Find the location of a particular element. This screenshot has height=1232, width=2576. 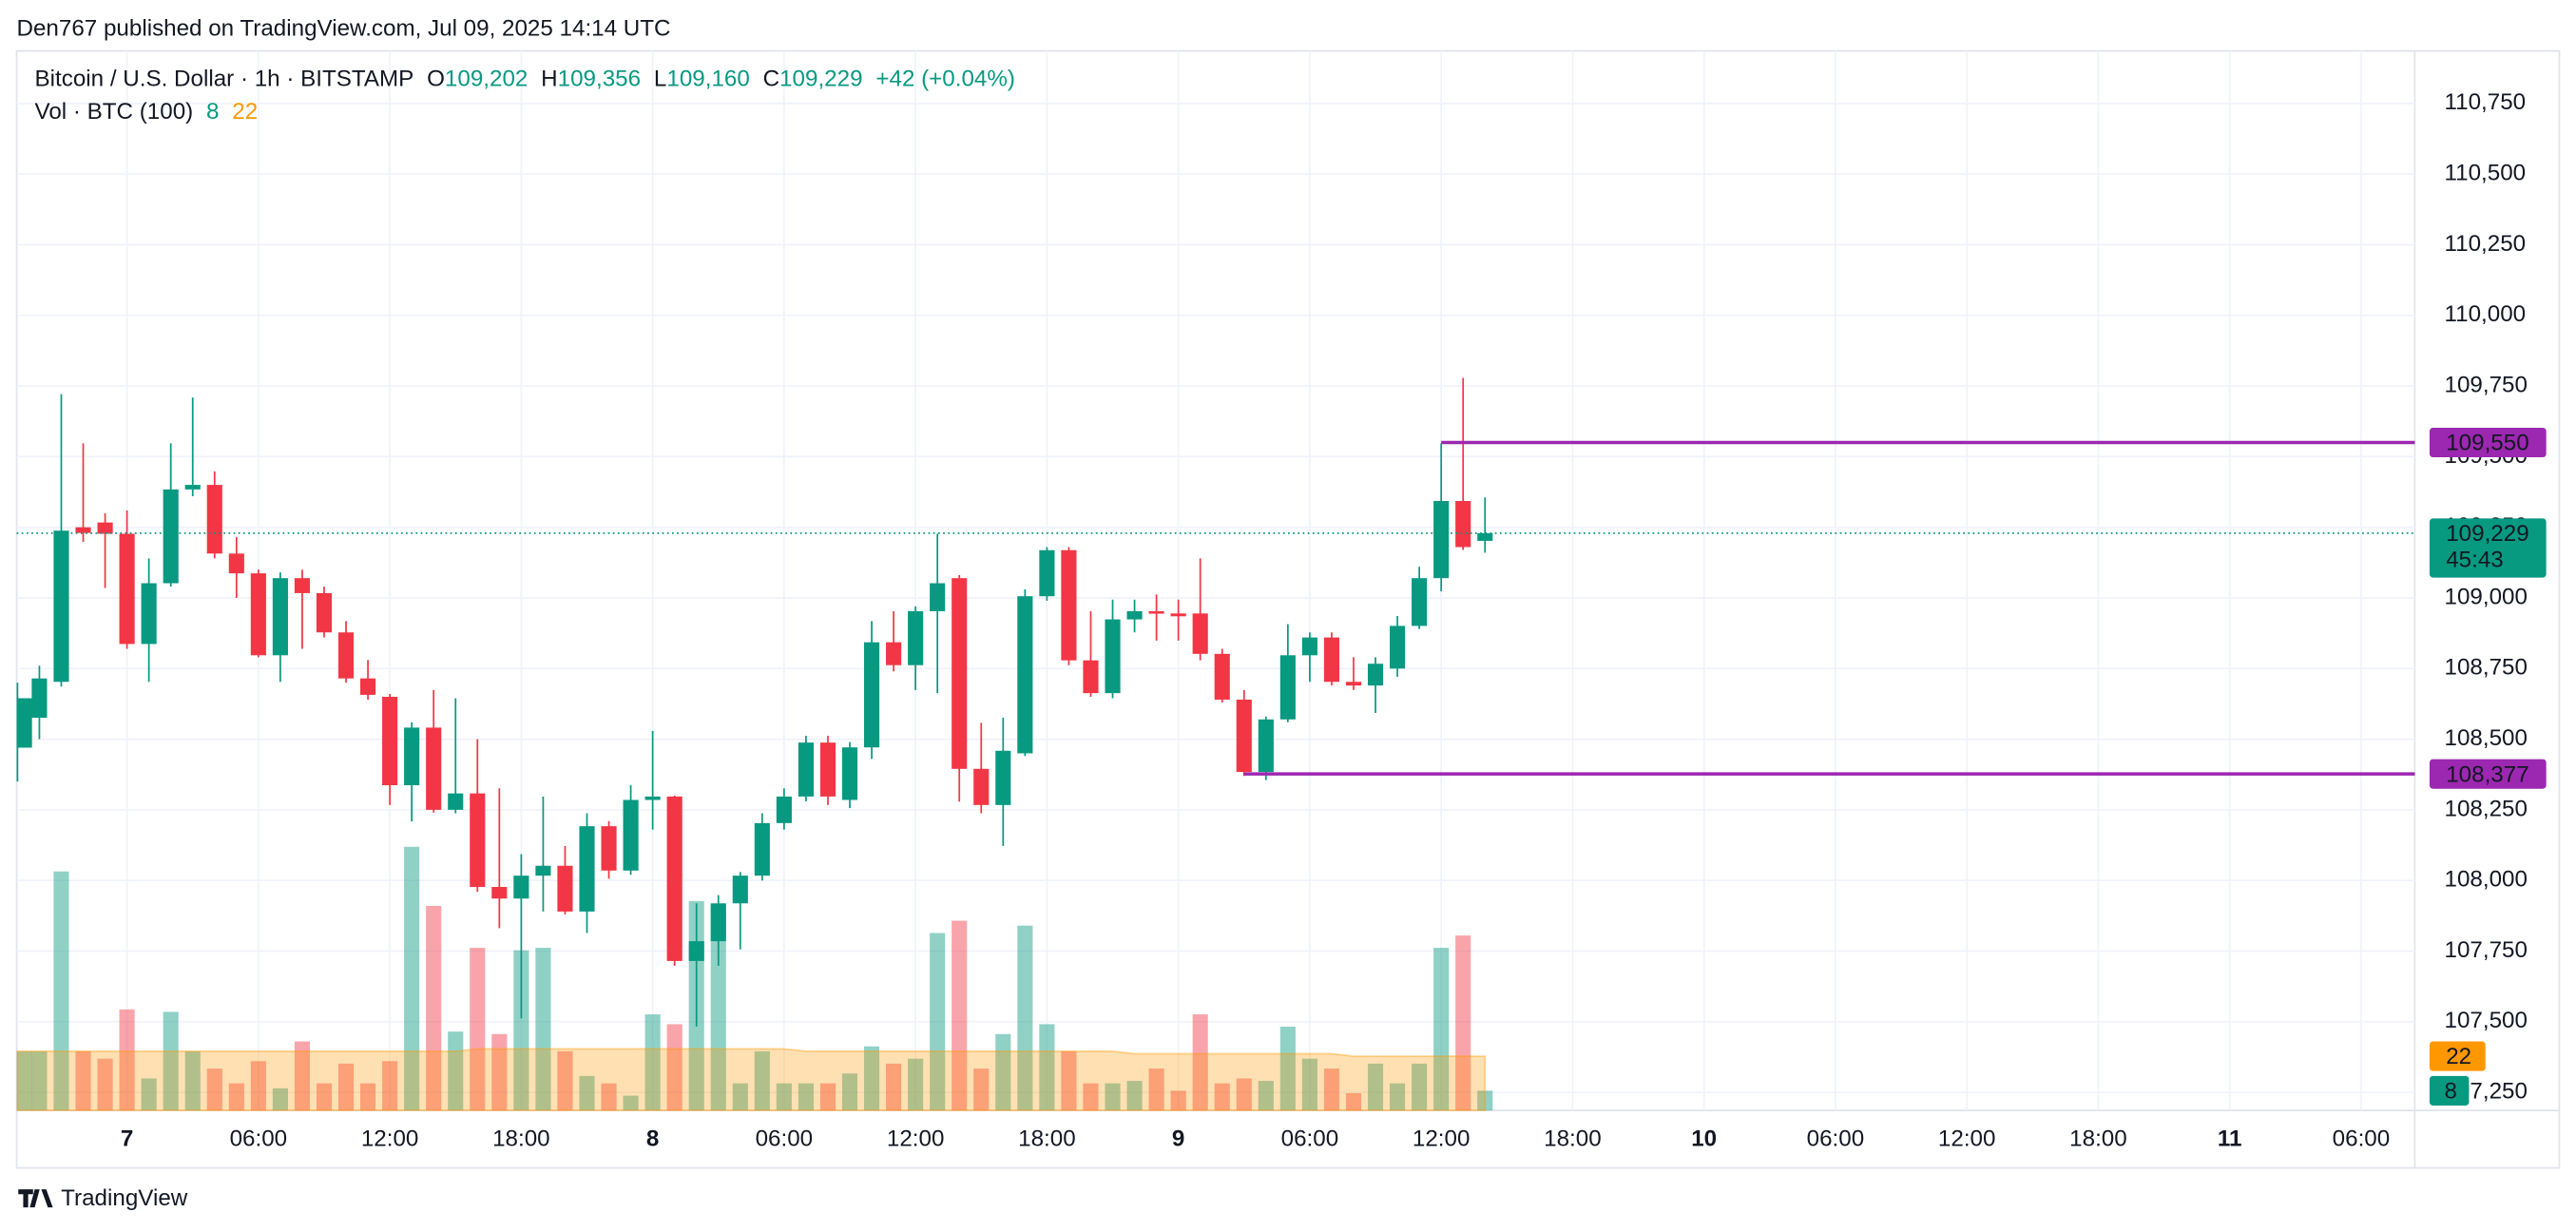

volume-ma-tag is located at coordinates (2457, 1056).